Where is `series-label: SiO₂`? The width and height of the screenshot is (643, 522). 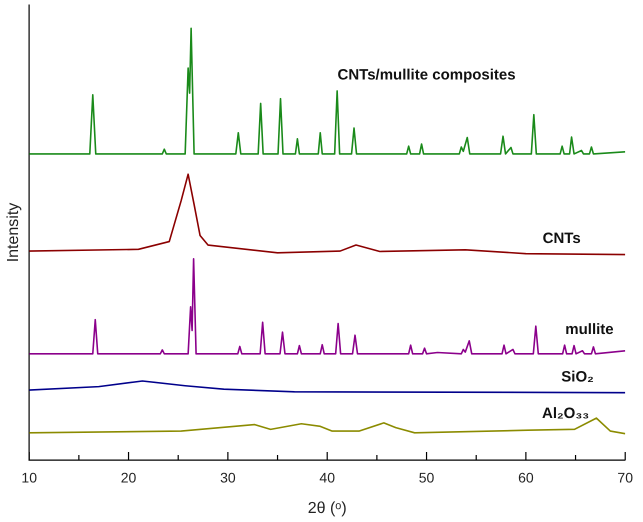 series-label: SiO₂ is located at coordinates (577, 377).